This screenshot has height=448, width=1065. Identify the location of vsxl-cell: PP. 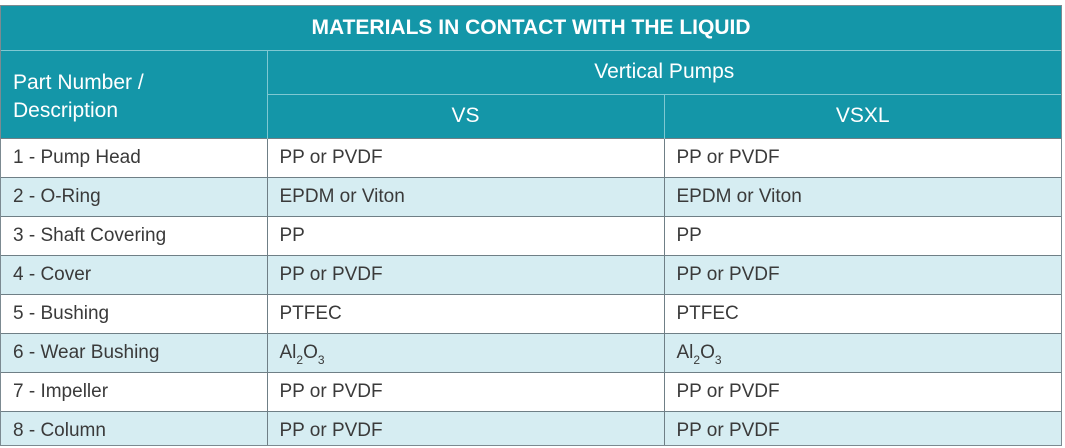
(862, 235).